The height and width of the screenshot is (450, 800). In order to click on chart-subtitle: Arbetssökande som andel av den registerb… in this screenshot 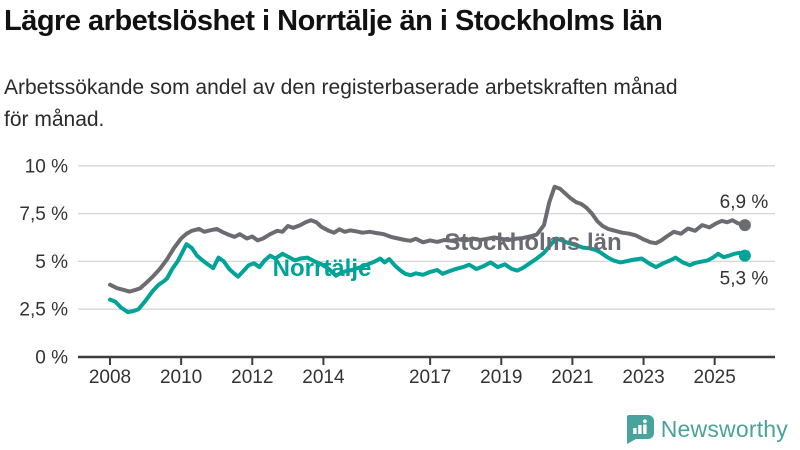, I will do `click(394, 104)`.